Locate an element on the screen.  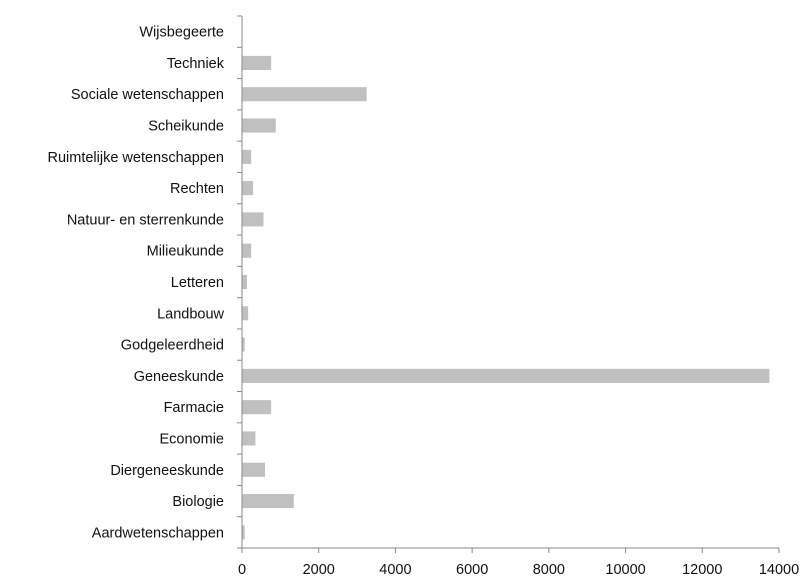
bar-techniek is located at coordinates (257, 62).